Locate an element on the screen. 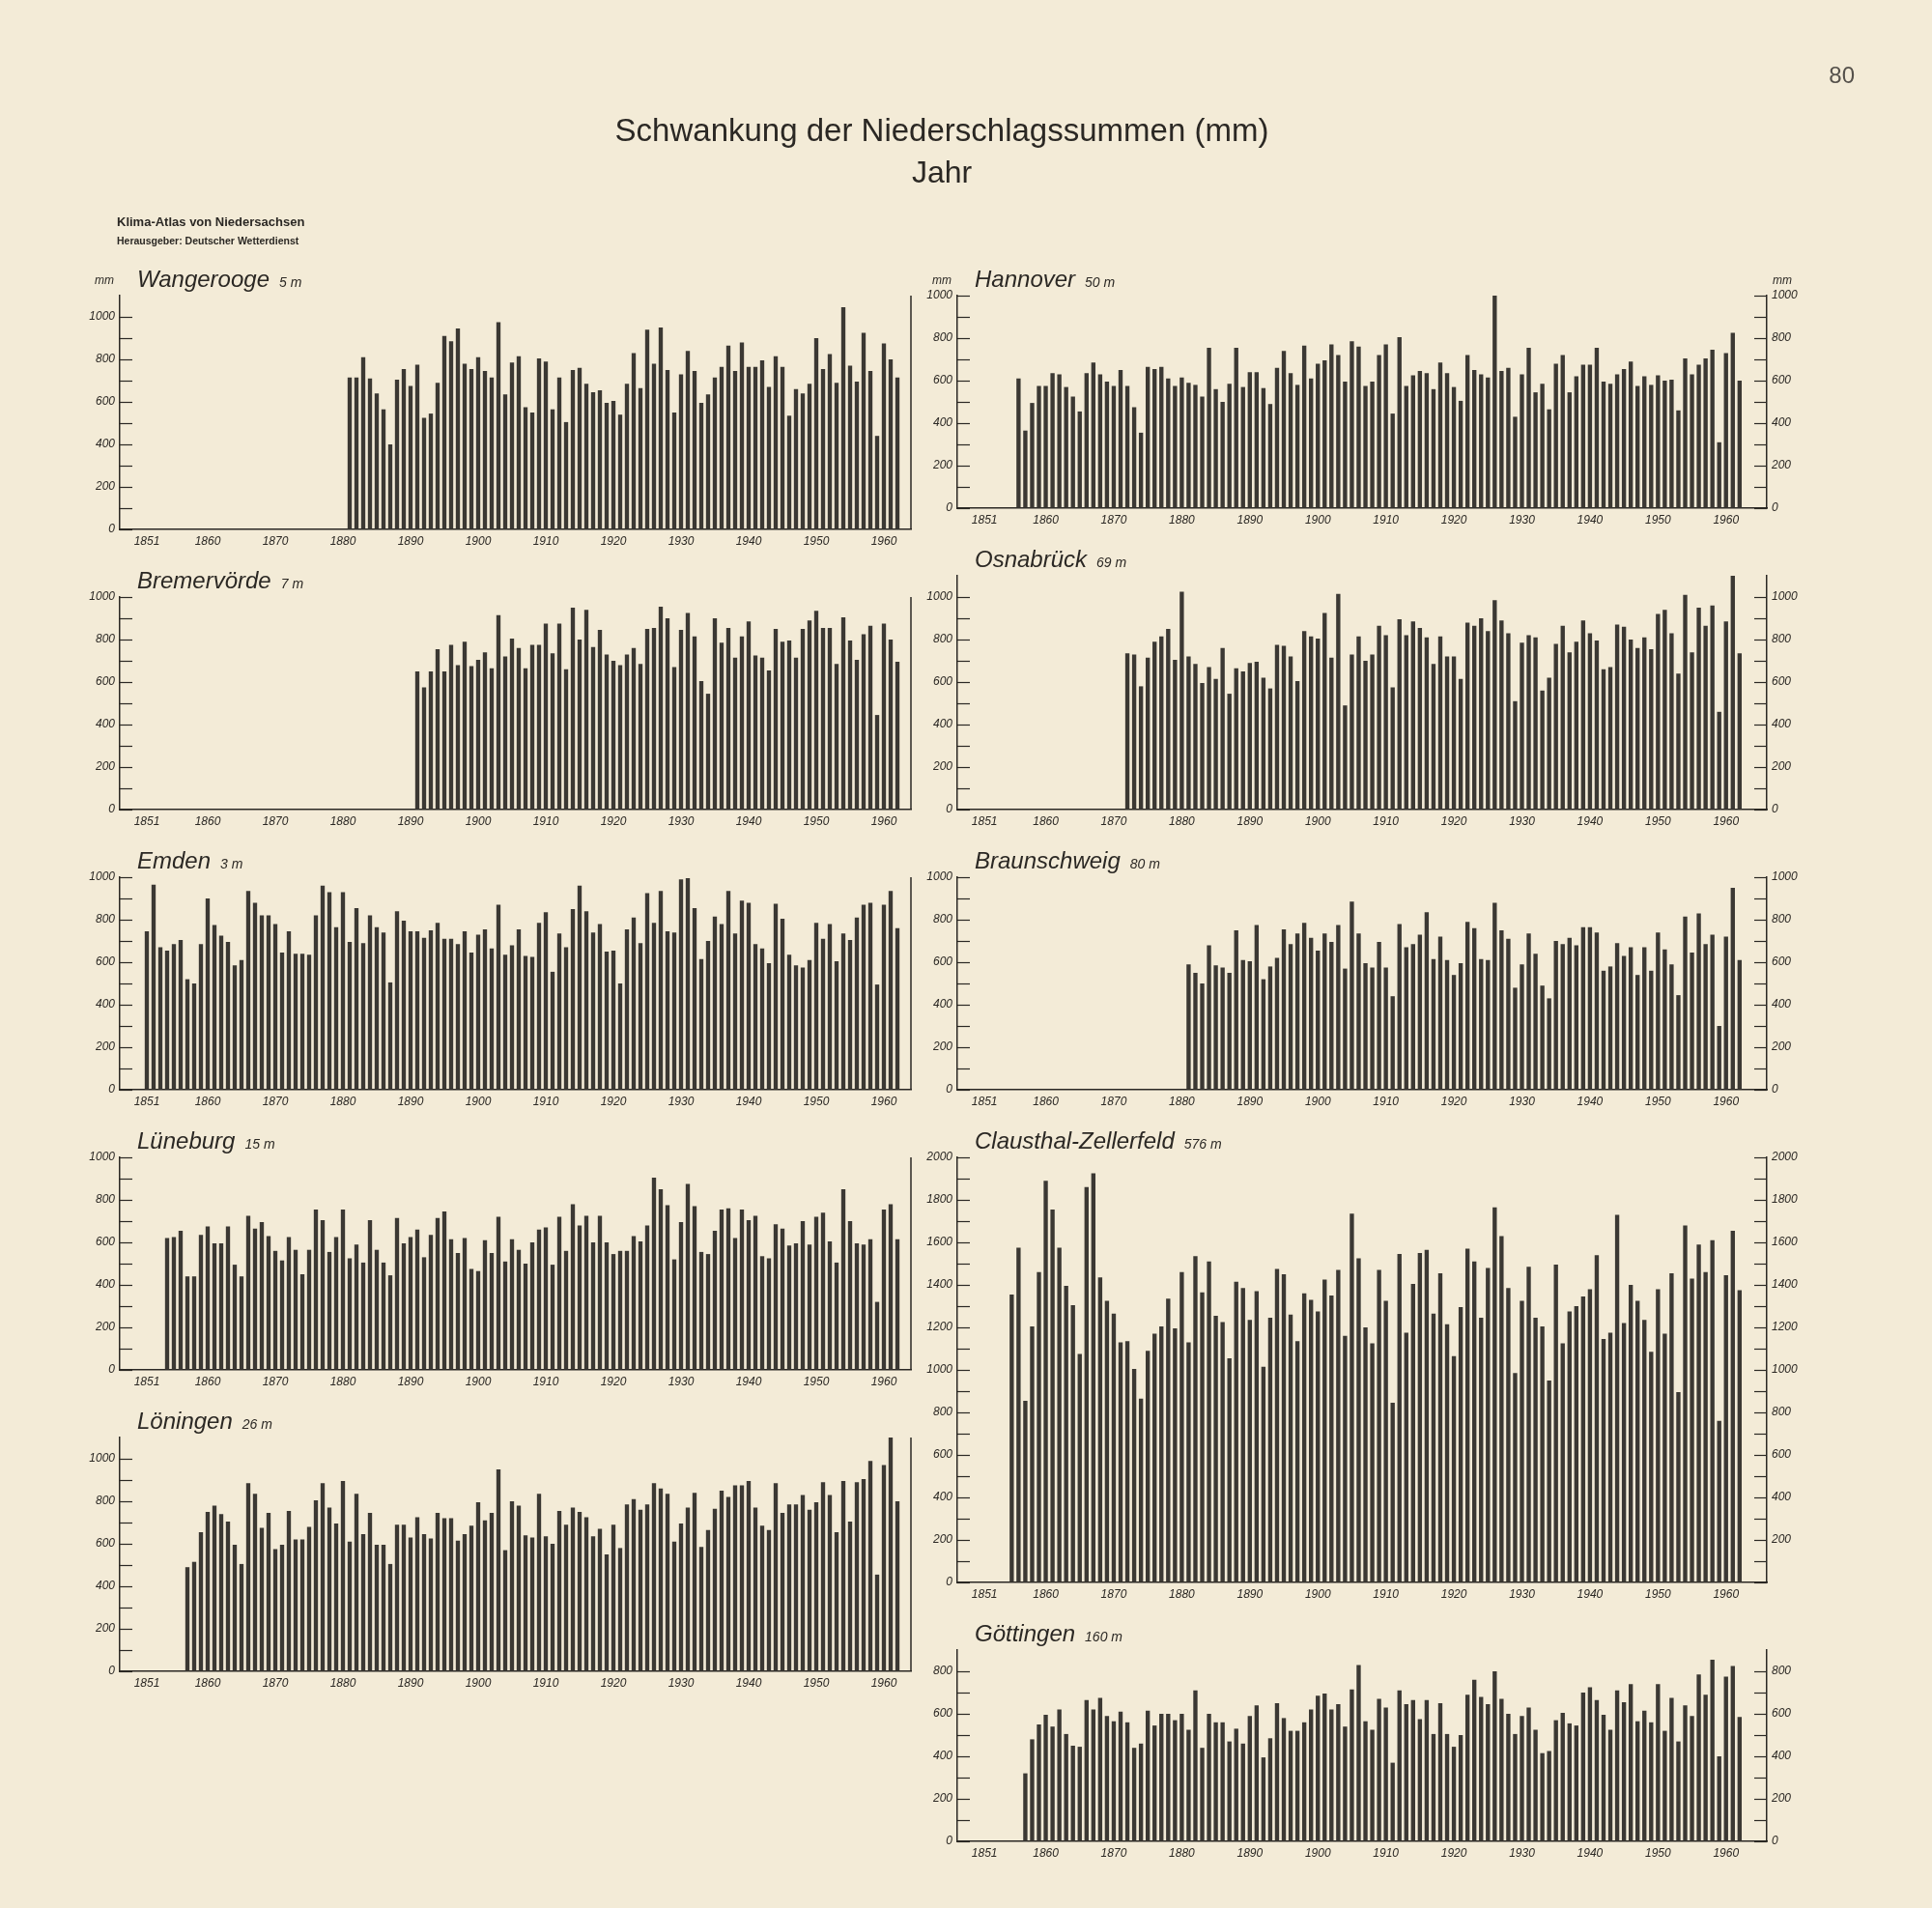 The height and width of the screenshot is (1908, 1932). y2-tick-label: 400 is located at coordinates (1782, 1497).